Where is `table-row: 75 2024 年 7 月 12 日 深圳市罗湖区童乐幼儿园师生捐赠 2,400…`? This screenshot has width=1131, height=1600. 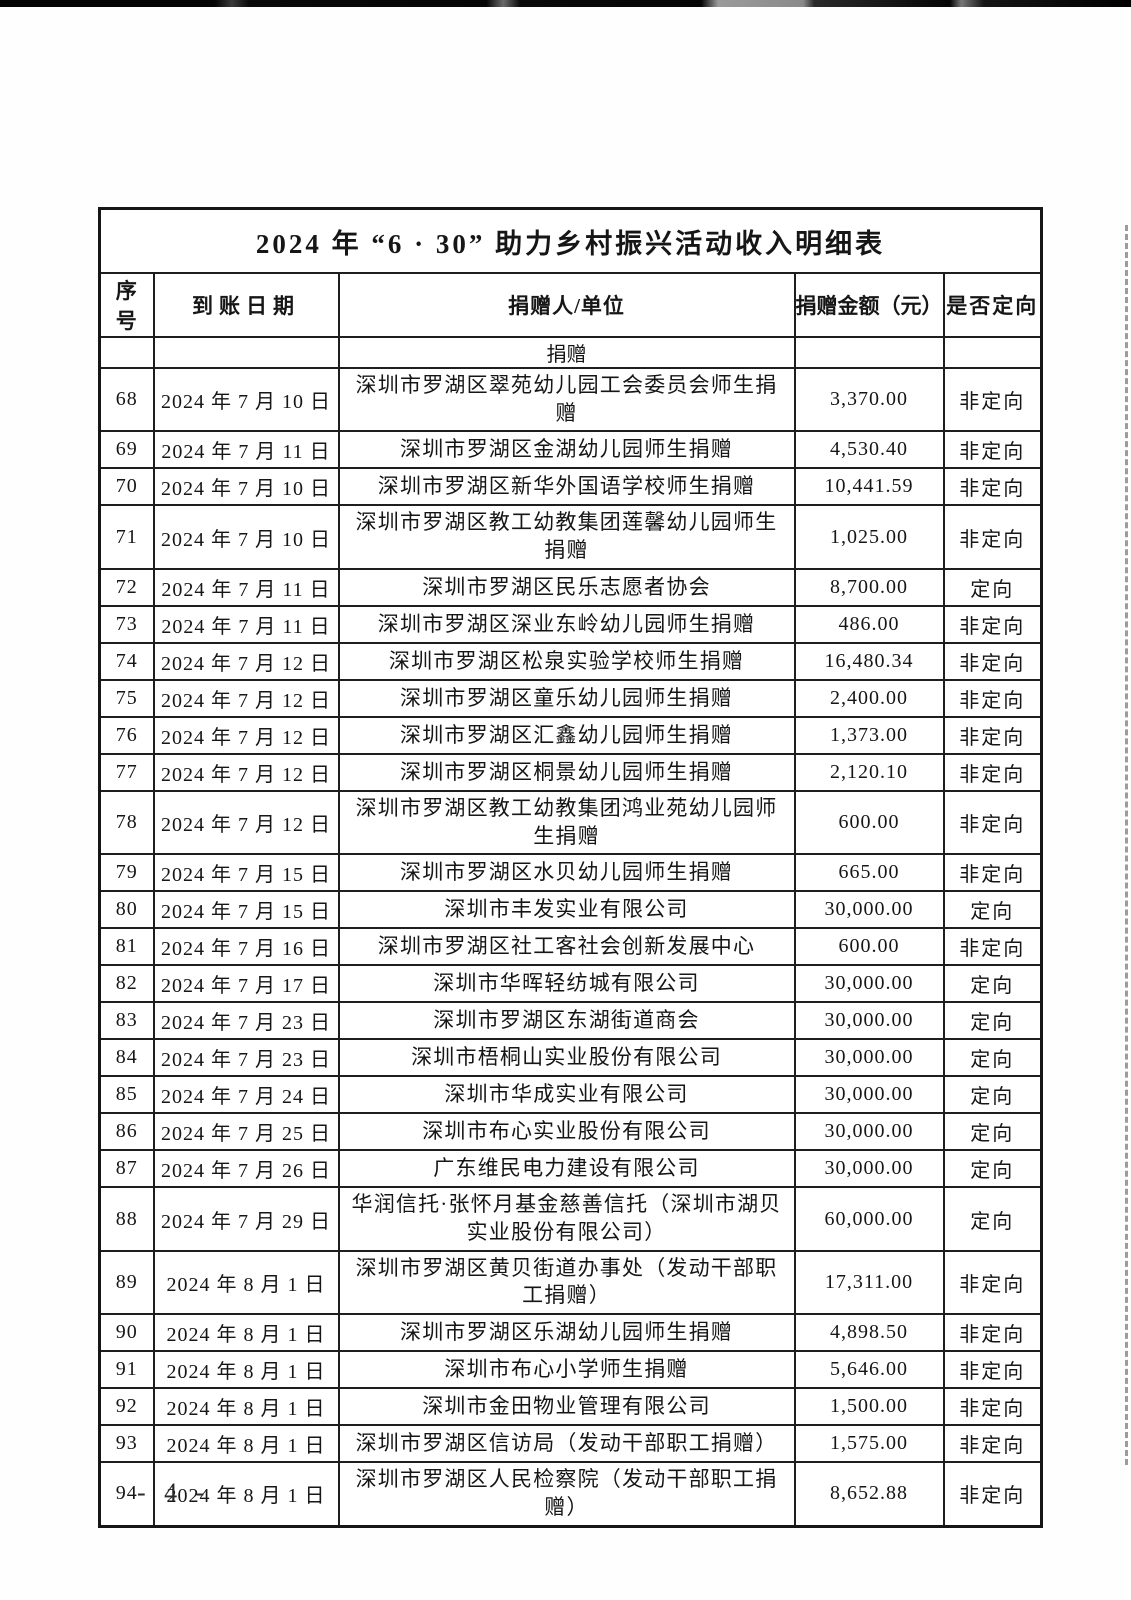 table-row: 75 2024 年 7 月 12 日 深圳市罗湖区童乐幼儿园师生捐赠 2,400… is located at coordinates (570, 698).